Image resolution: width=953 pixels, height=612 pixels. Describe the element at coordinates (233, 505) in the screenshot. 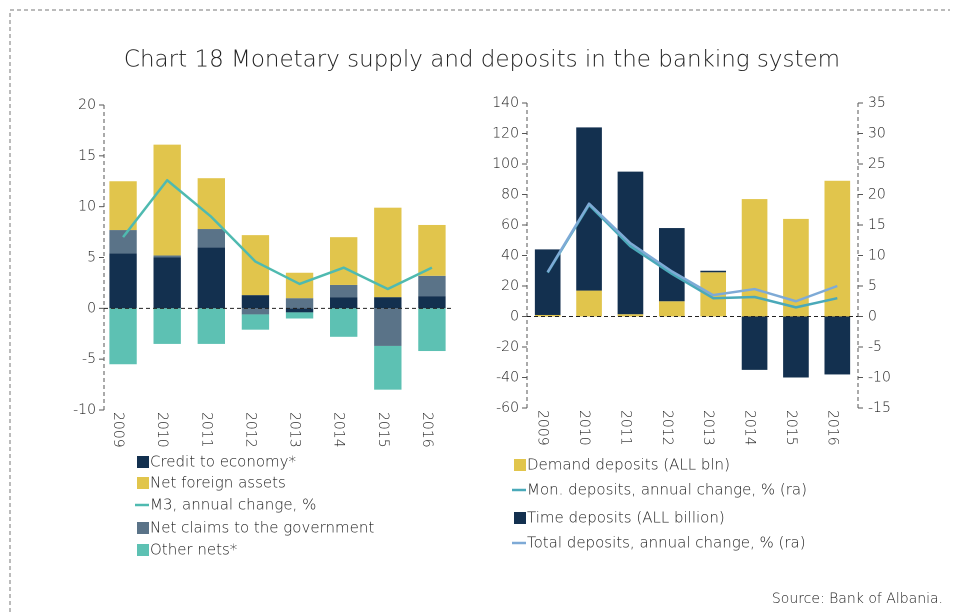

I see `legend-label: M3, annual change, %` at that location.